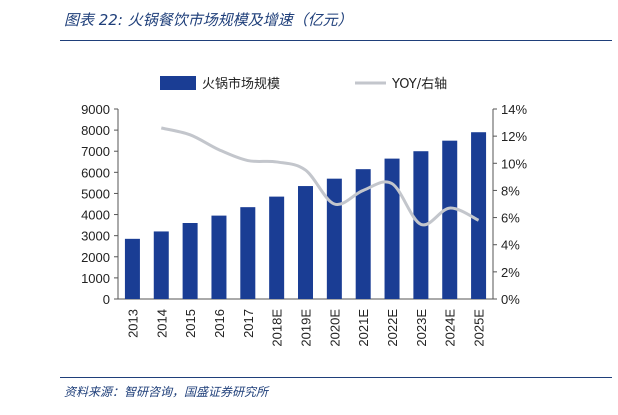 This screenshot has width=618, height=415. Describe the element at coordinates (219, 323) in the screenshot. I see `x-tick-label: 2016` at that location.